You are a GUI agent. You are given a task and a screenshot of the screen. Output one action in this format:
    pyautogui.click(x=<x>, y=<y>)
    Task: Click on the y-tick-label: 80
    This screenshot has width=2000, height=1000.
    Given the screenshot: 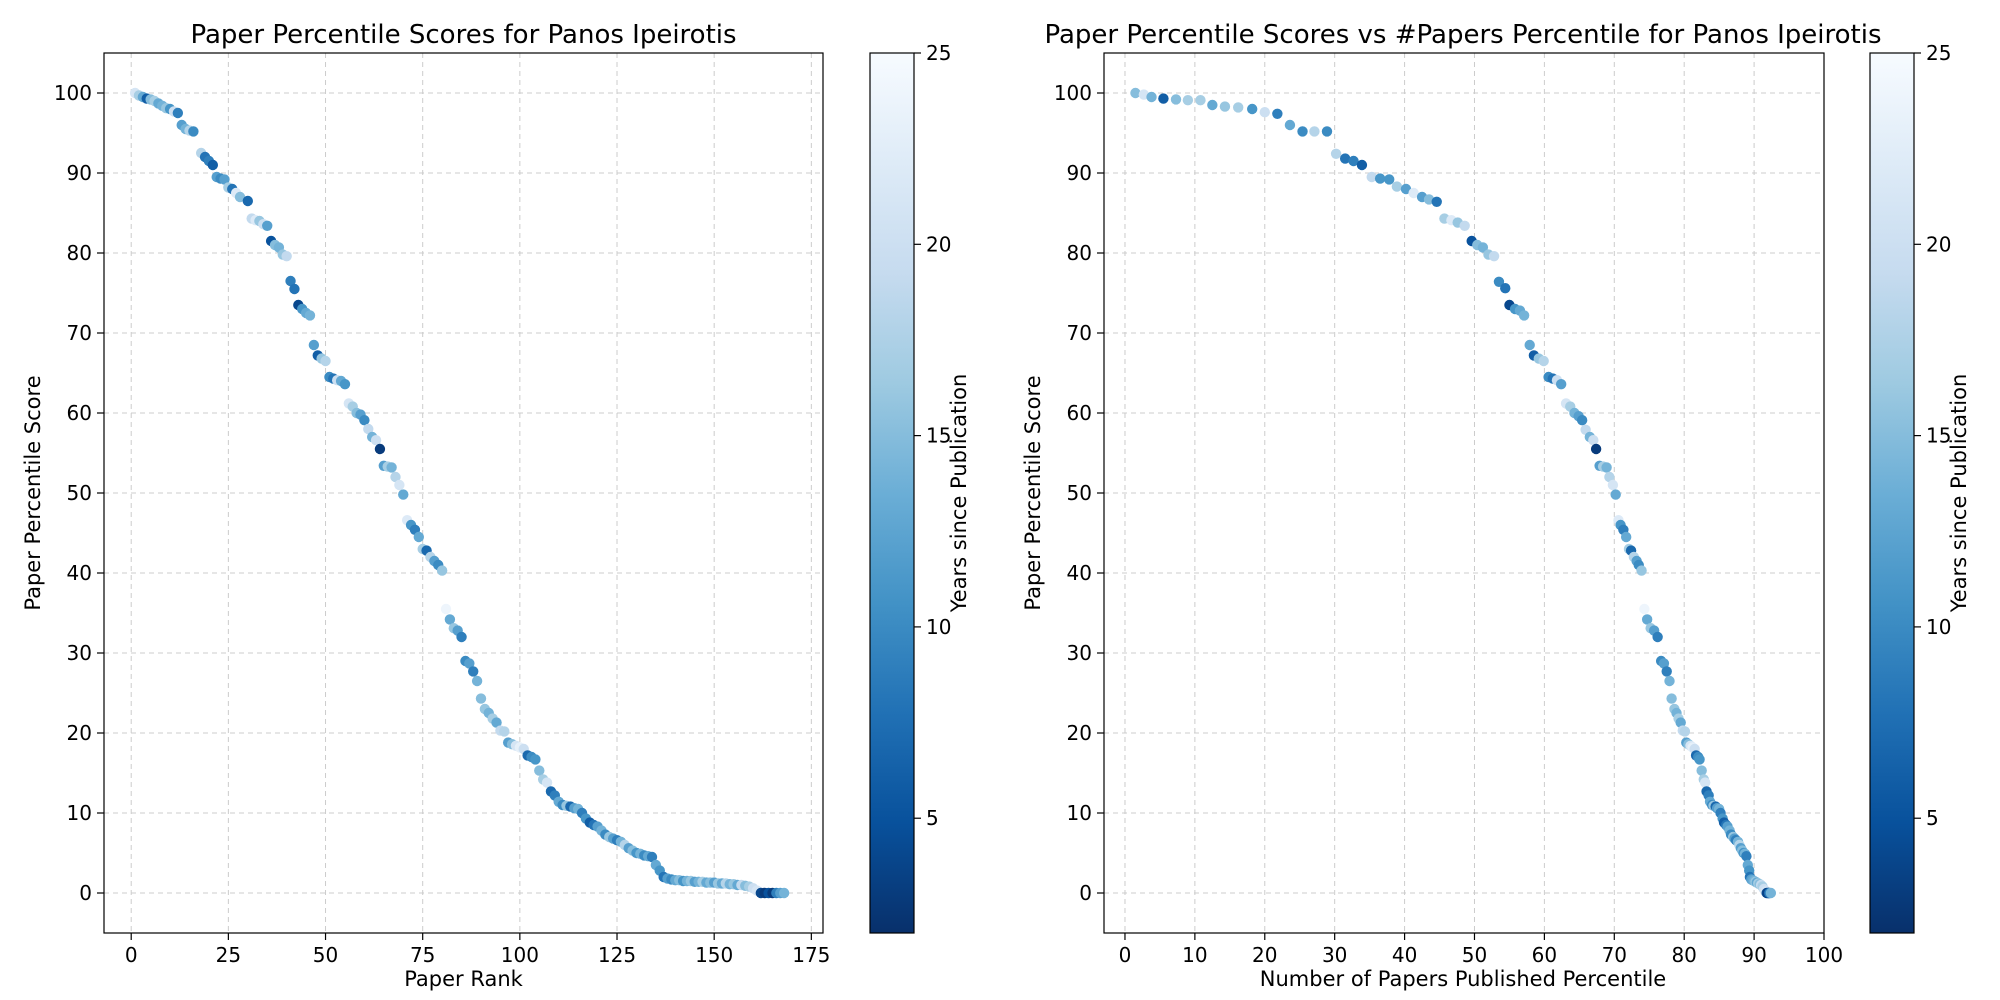 What is the action you would take?
    pyautogui.click(x=1079, y=253)
    